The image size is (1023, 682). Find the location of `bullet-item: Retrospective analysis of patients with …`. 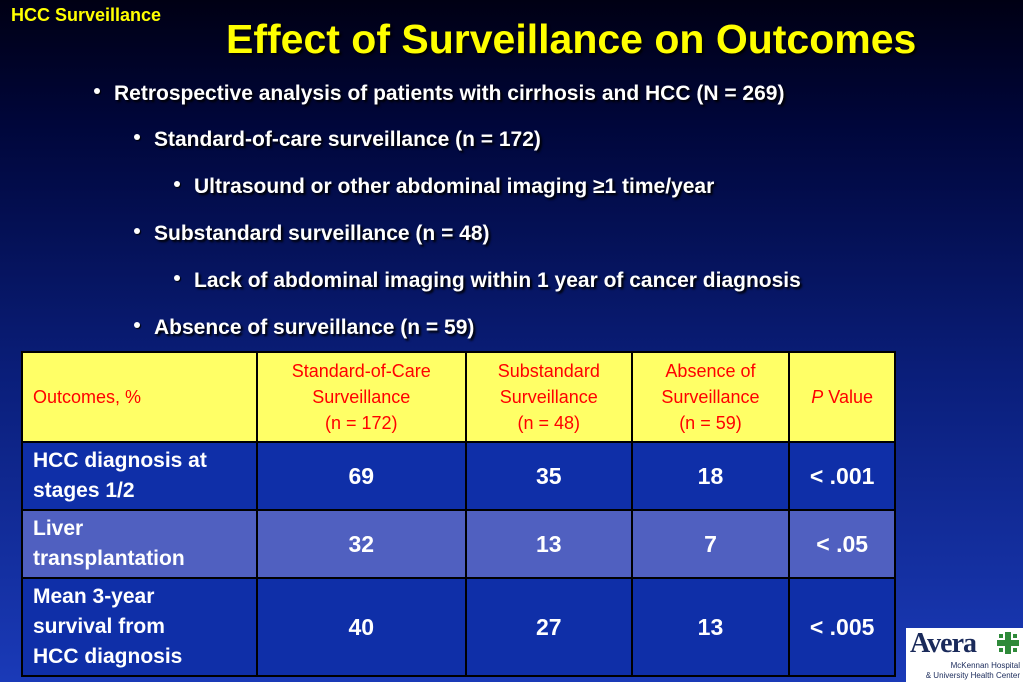

bullet-item: Retrospective analysis of patients with … is located at coordinates (439, 94).